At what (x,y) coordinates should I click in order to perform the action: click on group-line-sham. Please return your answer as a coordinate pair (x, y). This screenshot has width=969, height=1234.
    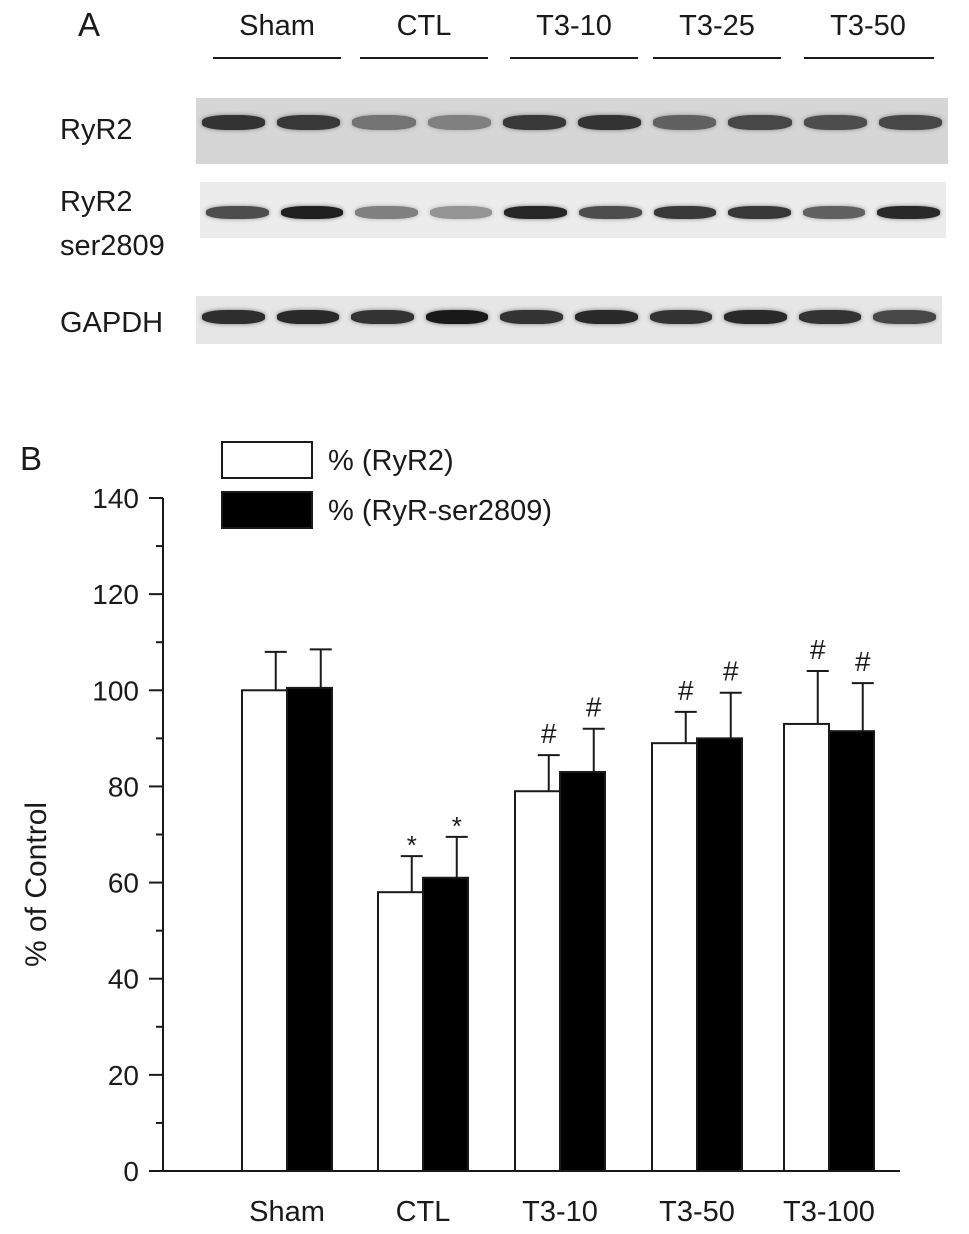
    Looking at the image, I should click on (277, 58).